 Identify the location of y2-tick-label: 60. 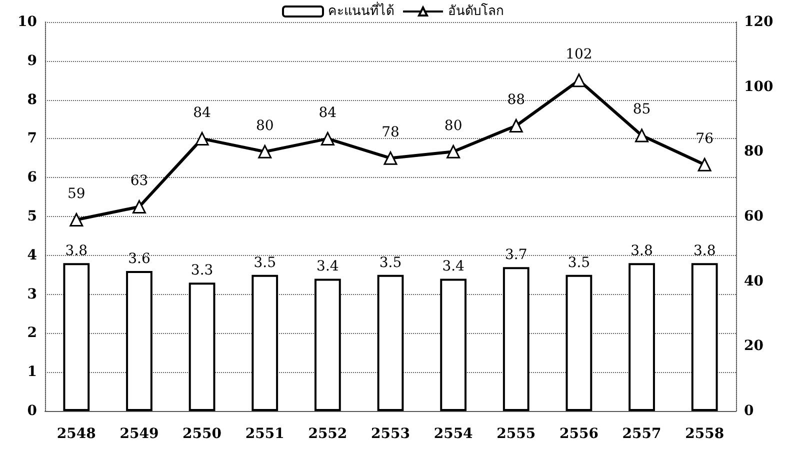
(754, 216).